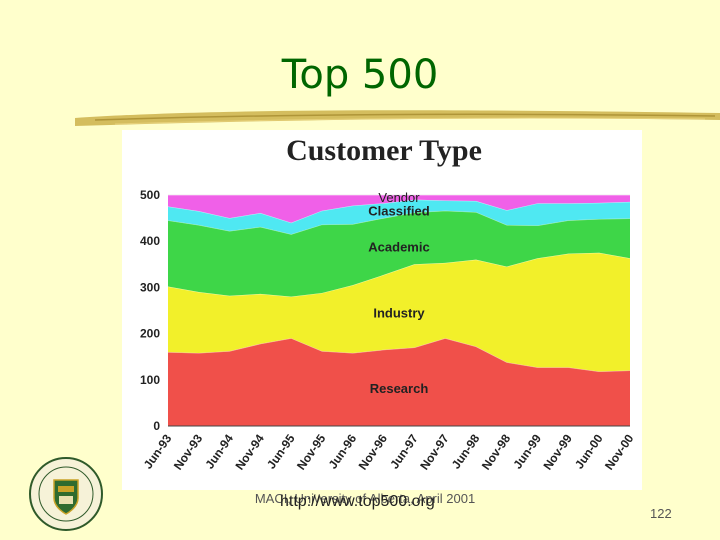 Image resolution: width=720 pixels, height=540 pixels. Describe the element at coordinates (466, 451) in the screenshot. I see `x-tick-label: Jun-98` at that location.